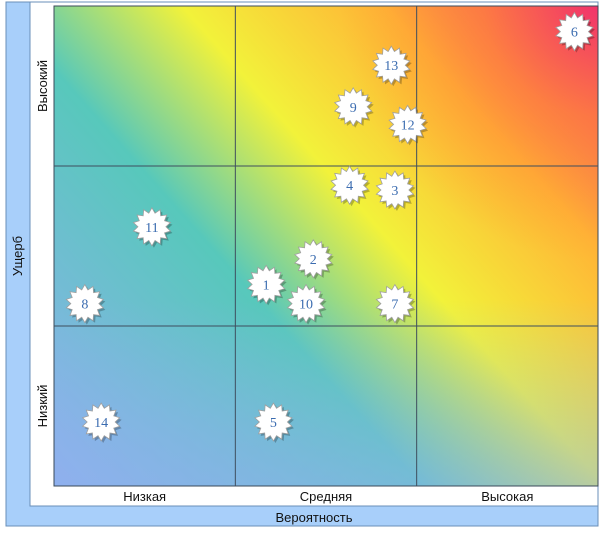 The height and width of the screenshot is (534, 602). I want to click on risk-label: 13, so click(391, 66).